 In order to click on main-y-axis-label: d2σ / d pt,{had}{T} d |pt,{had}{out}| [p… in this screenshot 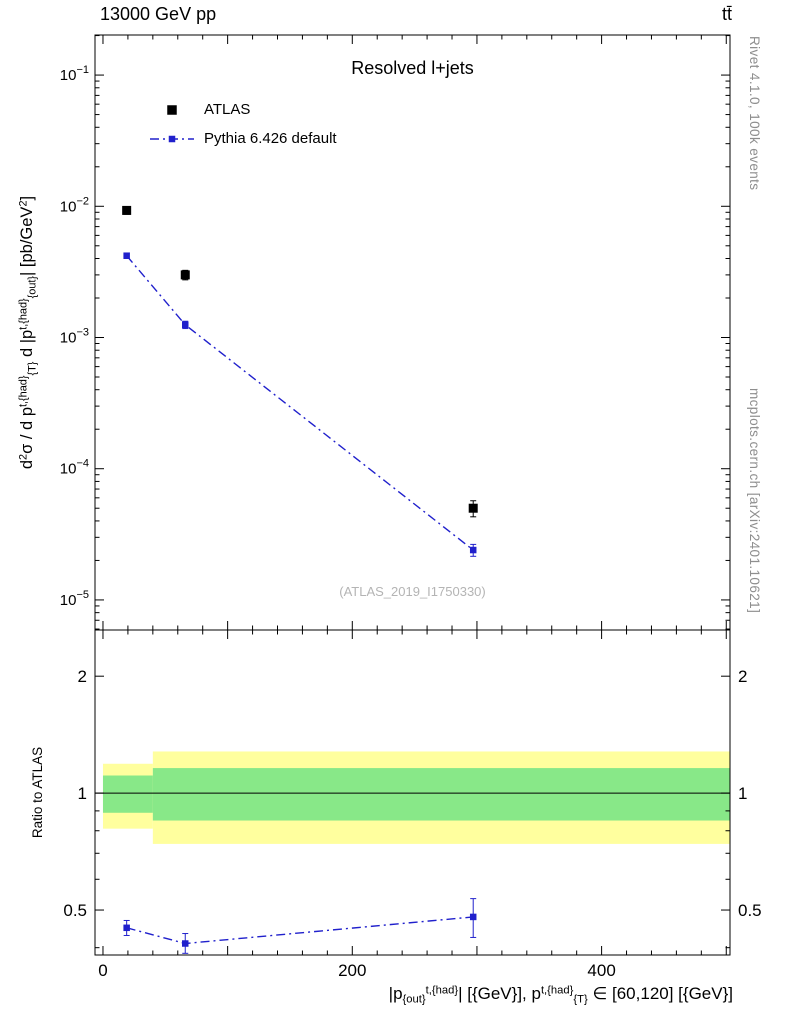, I will do `click(28, 332)`.